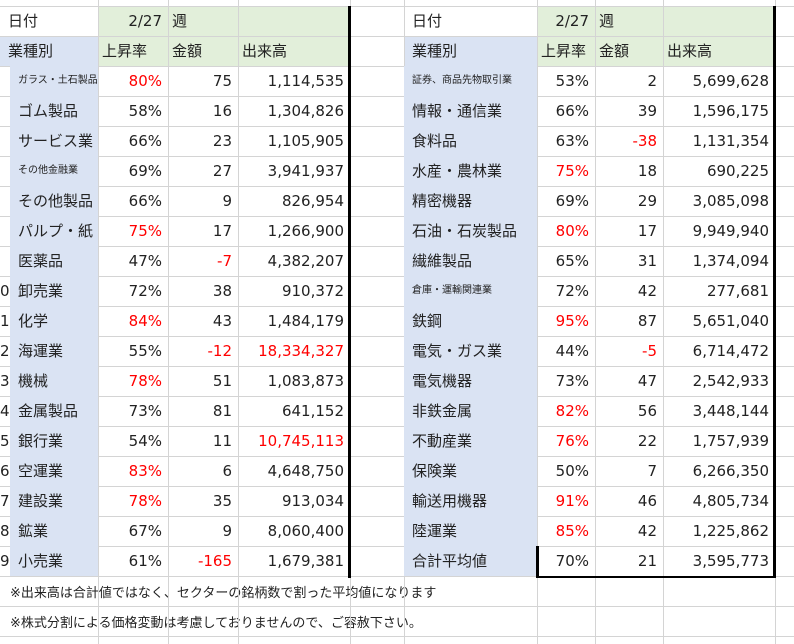  What do you see at coordinates (470, 381) in the screenshot?
I see `sector-name-cell: 電気機器` at bounding box center [470, 381].